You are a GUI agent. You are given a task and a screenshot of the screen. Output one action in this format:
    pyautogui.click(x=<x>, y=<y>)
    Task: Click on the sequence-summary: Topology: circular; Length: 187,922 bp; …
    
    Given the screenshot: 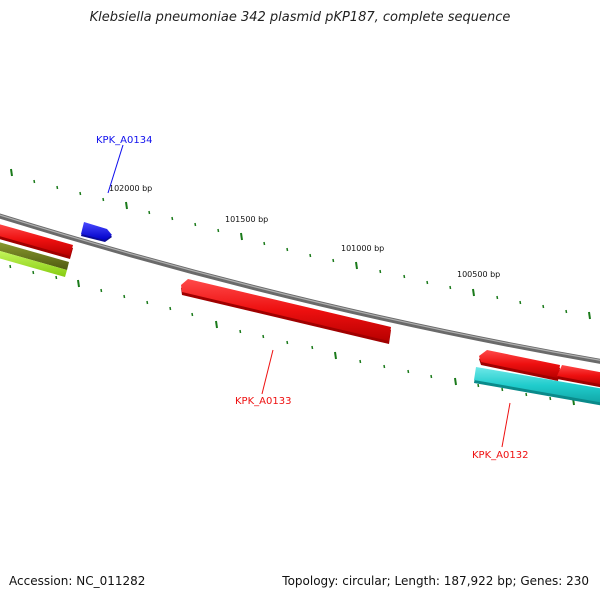 What is the action you would take?
    pyautogui.click(x=435, y=581)
    